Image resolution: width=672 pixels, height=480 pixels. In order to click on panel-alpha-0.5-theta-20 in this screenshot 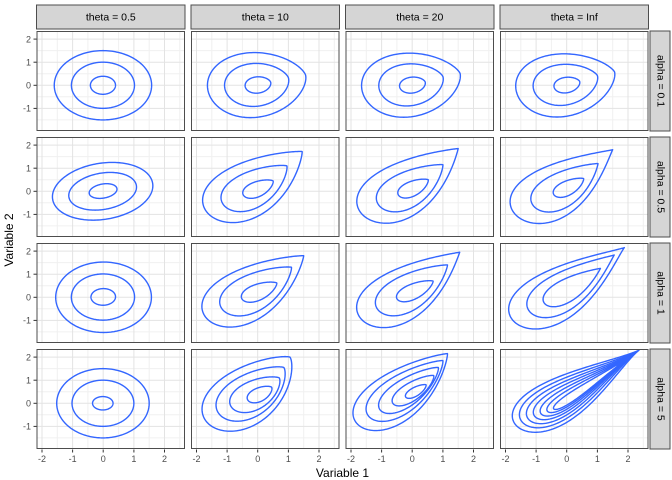, I will do `click(419, 187)`.